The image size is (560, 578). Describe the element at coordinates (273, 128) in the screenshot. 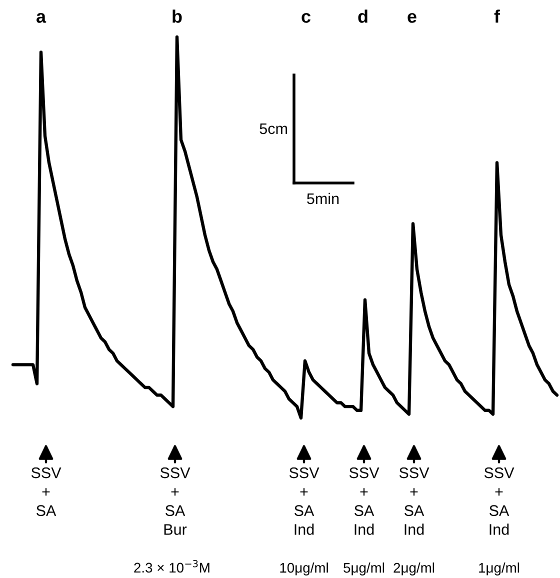

I see `annotation: 5cm` at that location.